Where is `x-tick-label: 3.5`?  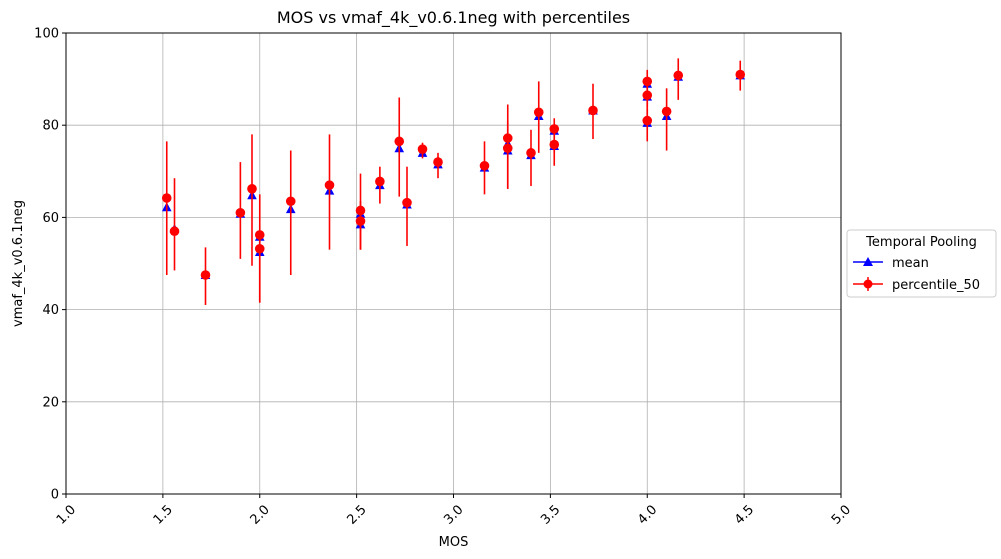 x-tick-label: 3.5 is located at coordinates (550, 514).